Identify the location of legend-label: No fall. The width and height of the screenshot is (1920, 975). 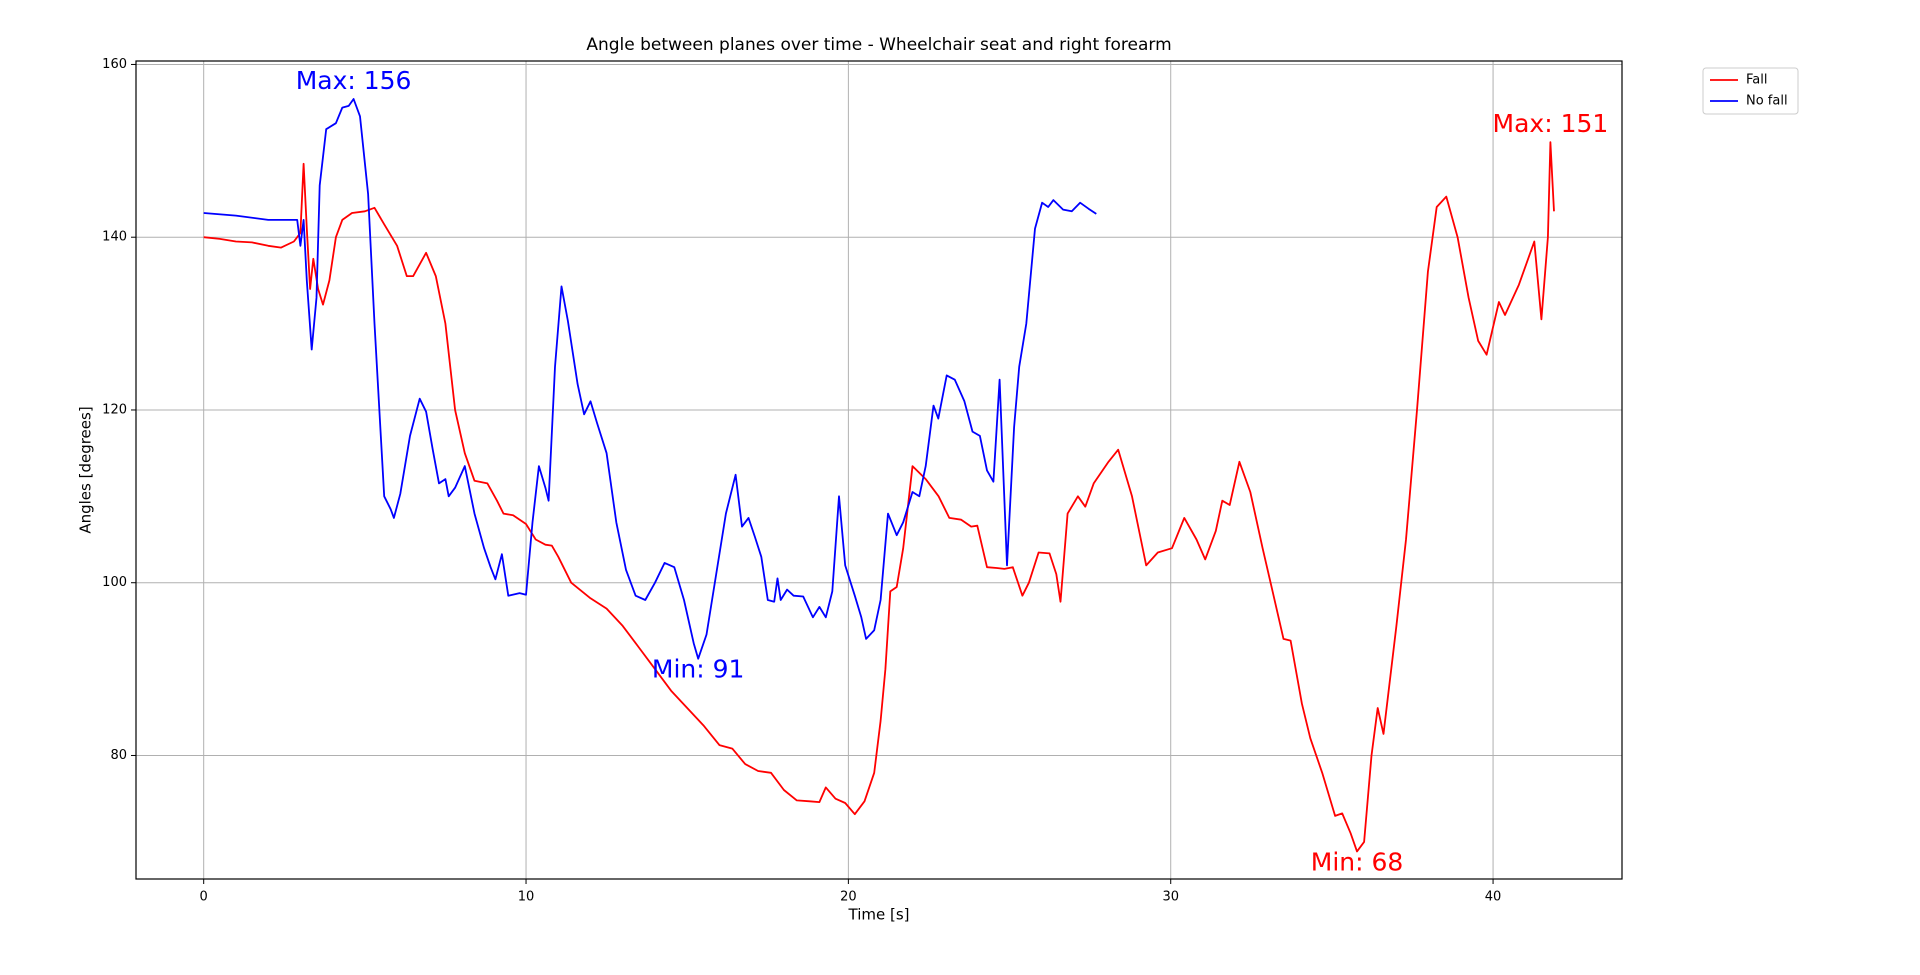
(1767, 101).